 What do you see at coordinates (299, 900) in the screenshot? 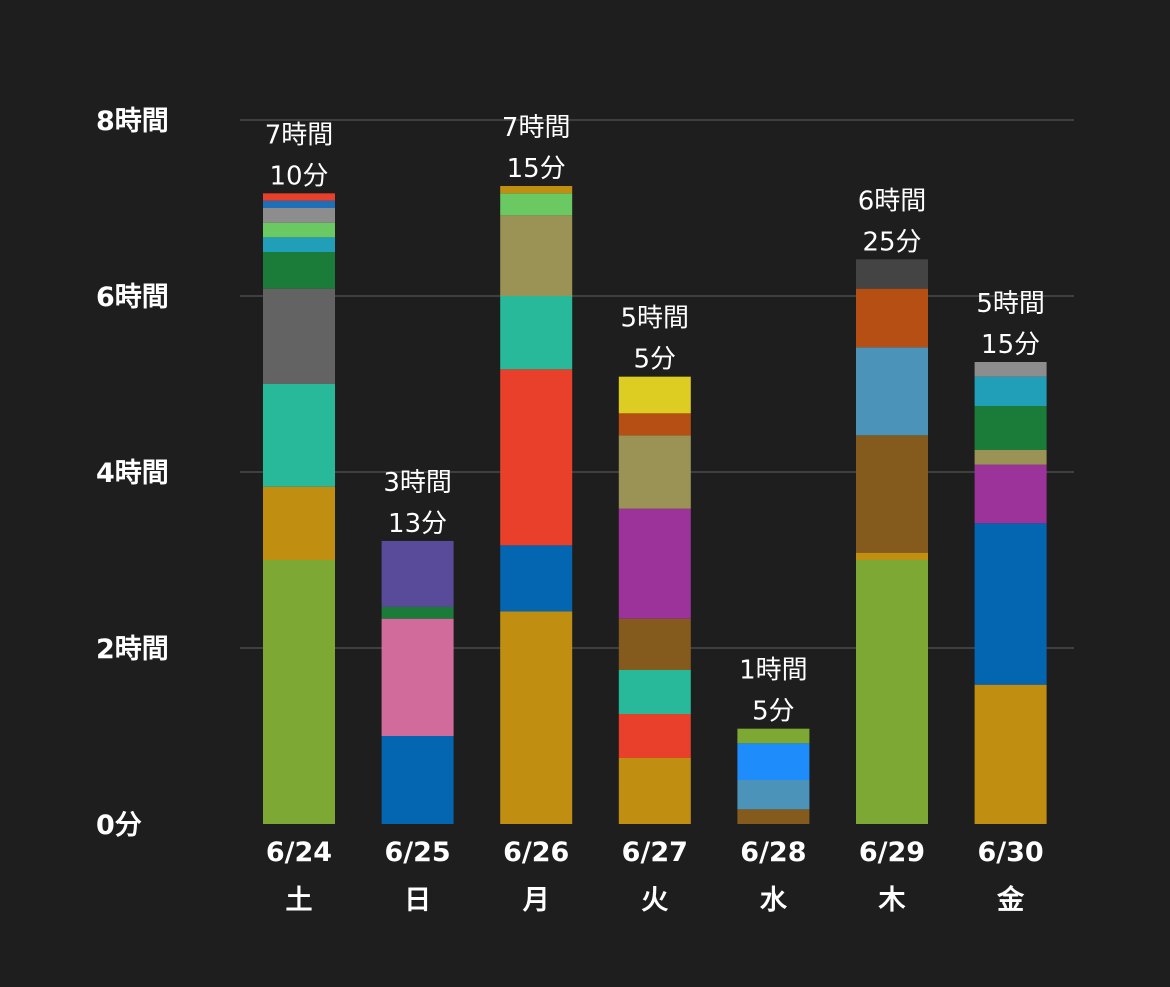
I see `x-day-label: 土` at bounding box center [299, 900].